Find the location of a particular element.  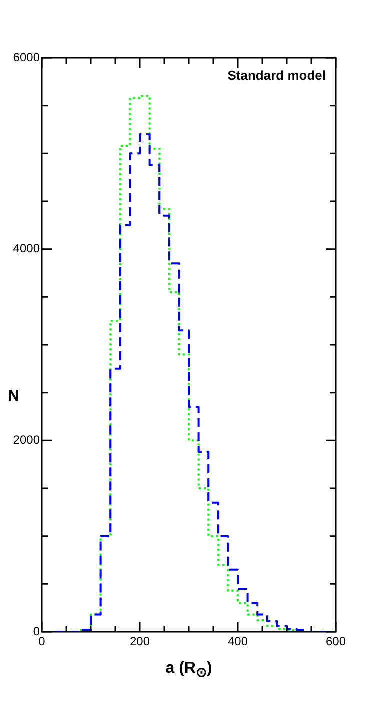

y-tick-label: 0 is located at coordinates (36, 631).